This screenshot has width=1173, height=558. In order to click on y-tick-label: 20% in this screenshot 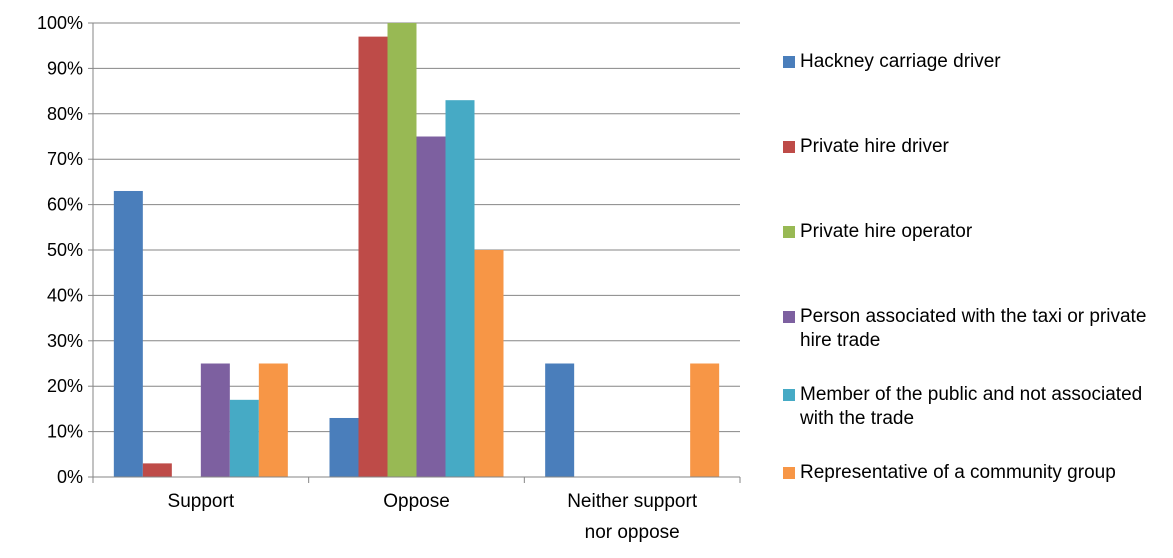, I will do `click(65, 386)`.